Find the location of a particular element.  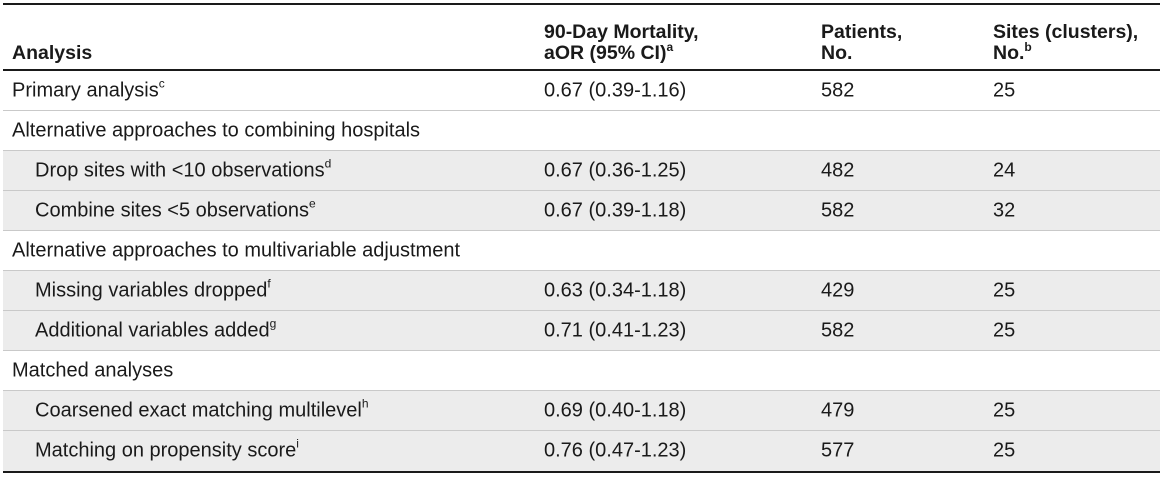

row-footnote: i is located at coordinates (297, 443).